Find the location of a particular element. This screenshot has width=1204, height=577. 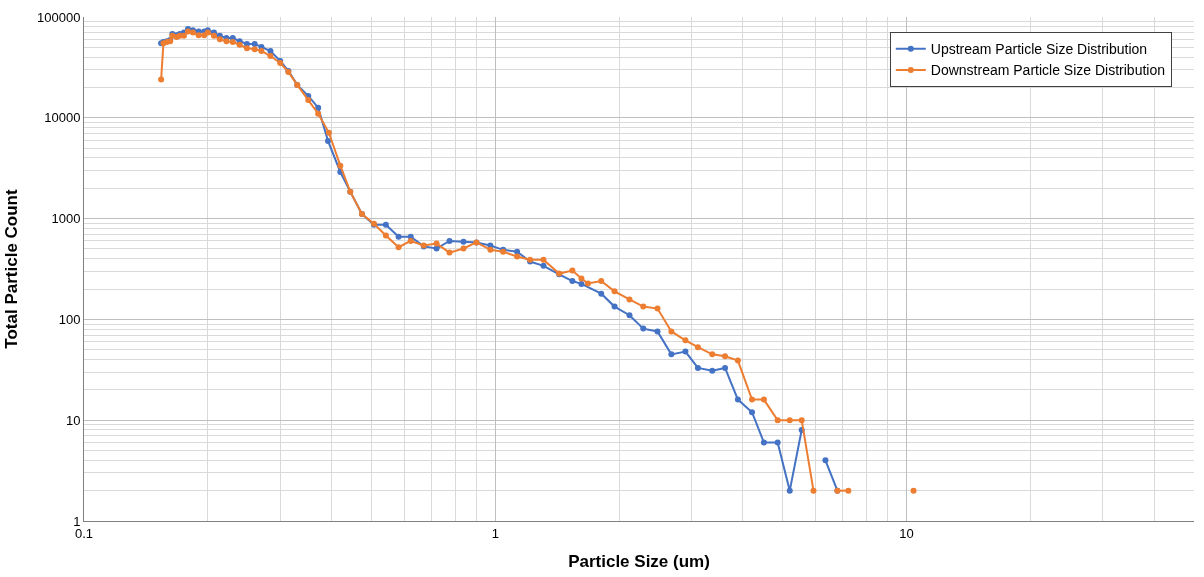

y-axis-title: Total Particle Count is located at coordinates (11, 269).